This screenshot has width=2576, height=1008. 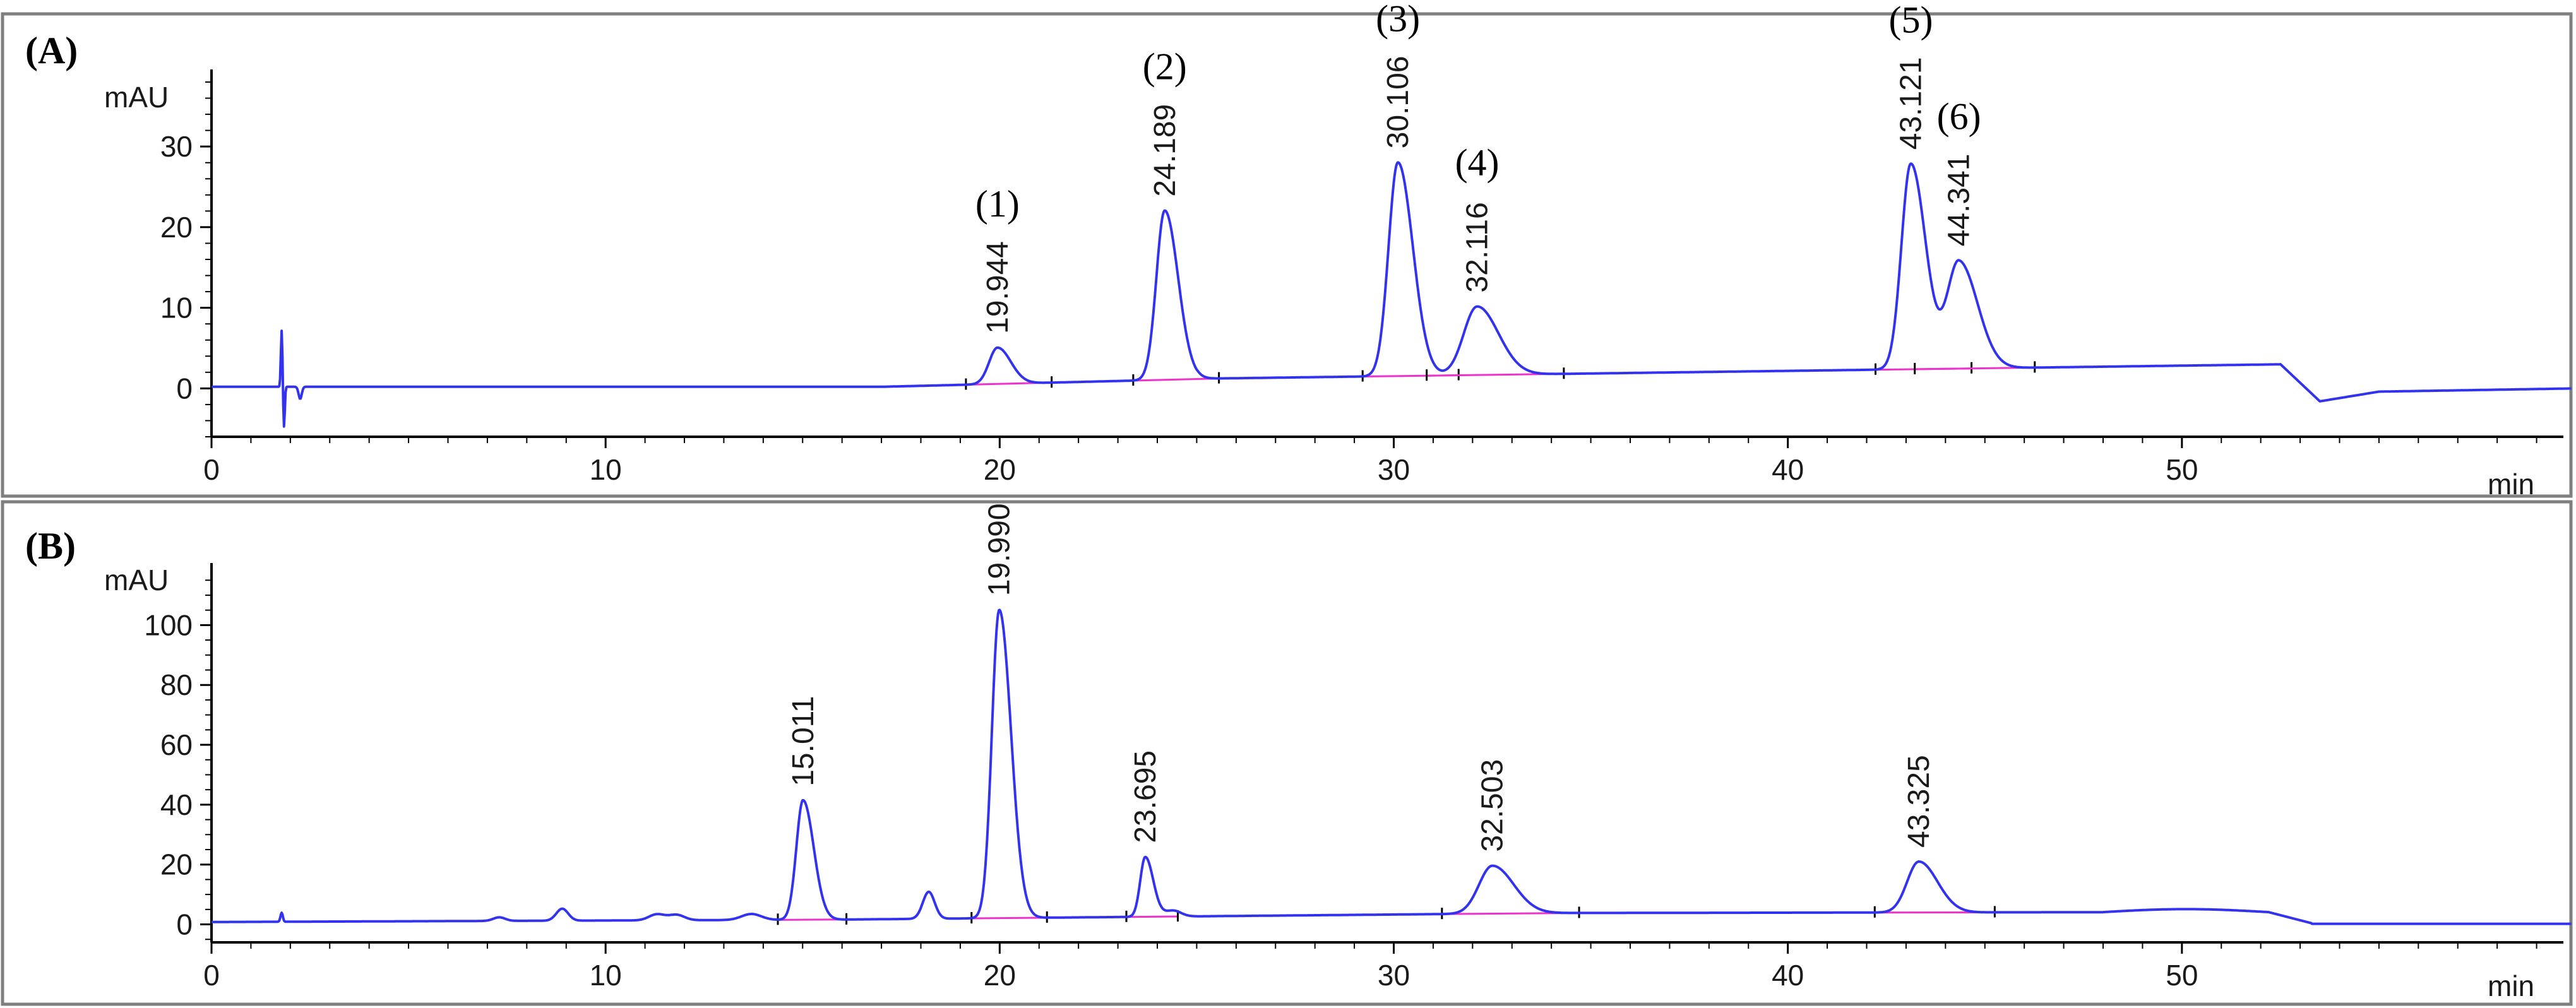 I want to click on panel-a-y-unit: mAU, so click(x=136, y=97).